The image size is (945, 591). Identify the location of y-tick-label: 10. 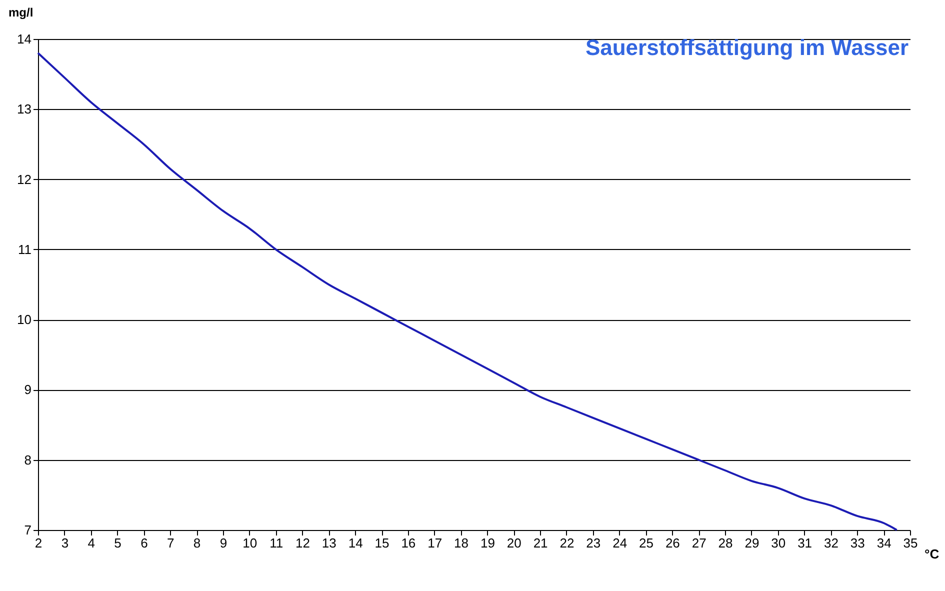
(24, 320).